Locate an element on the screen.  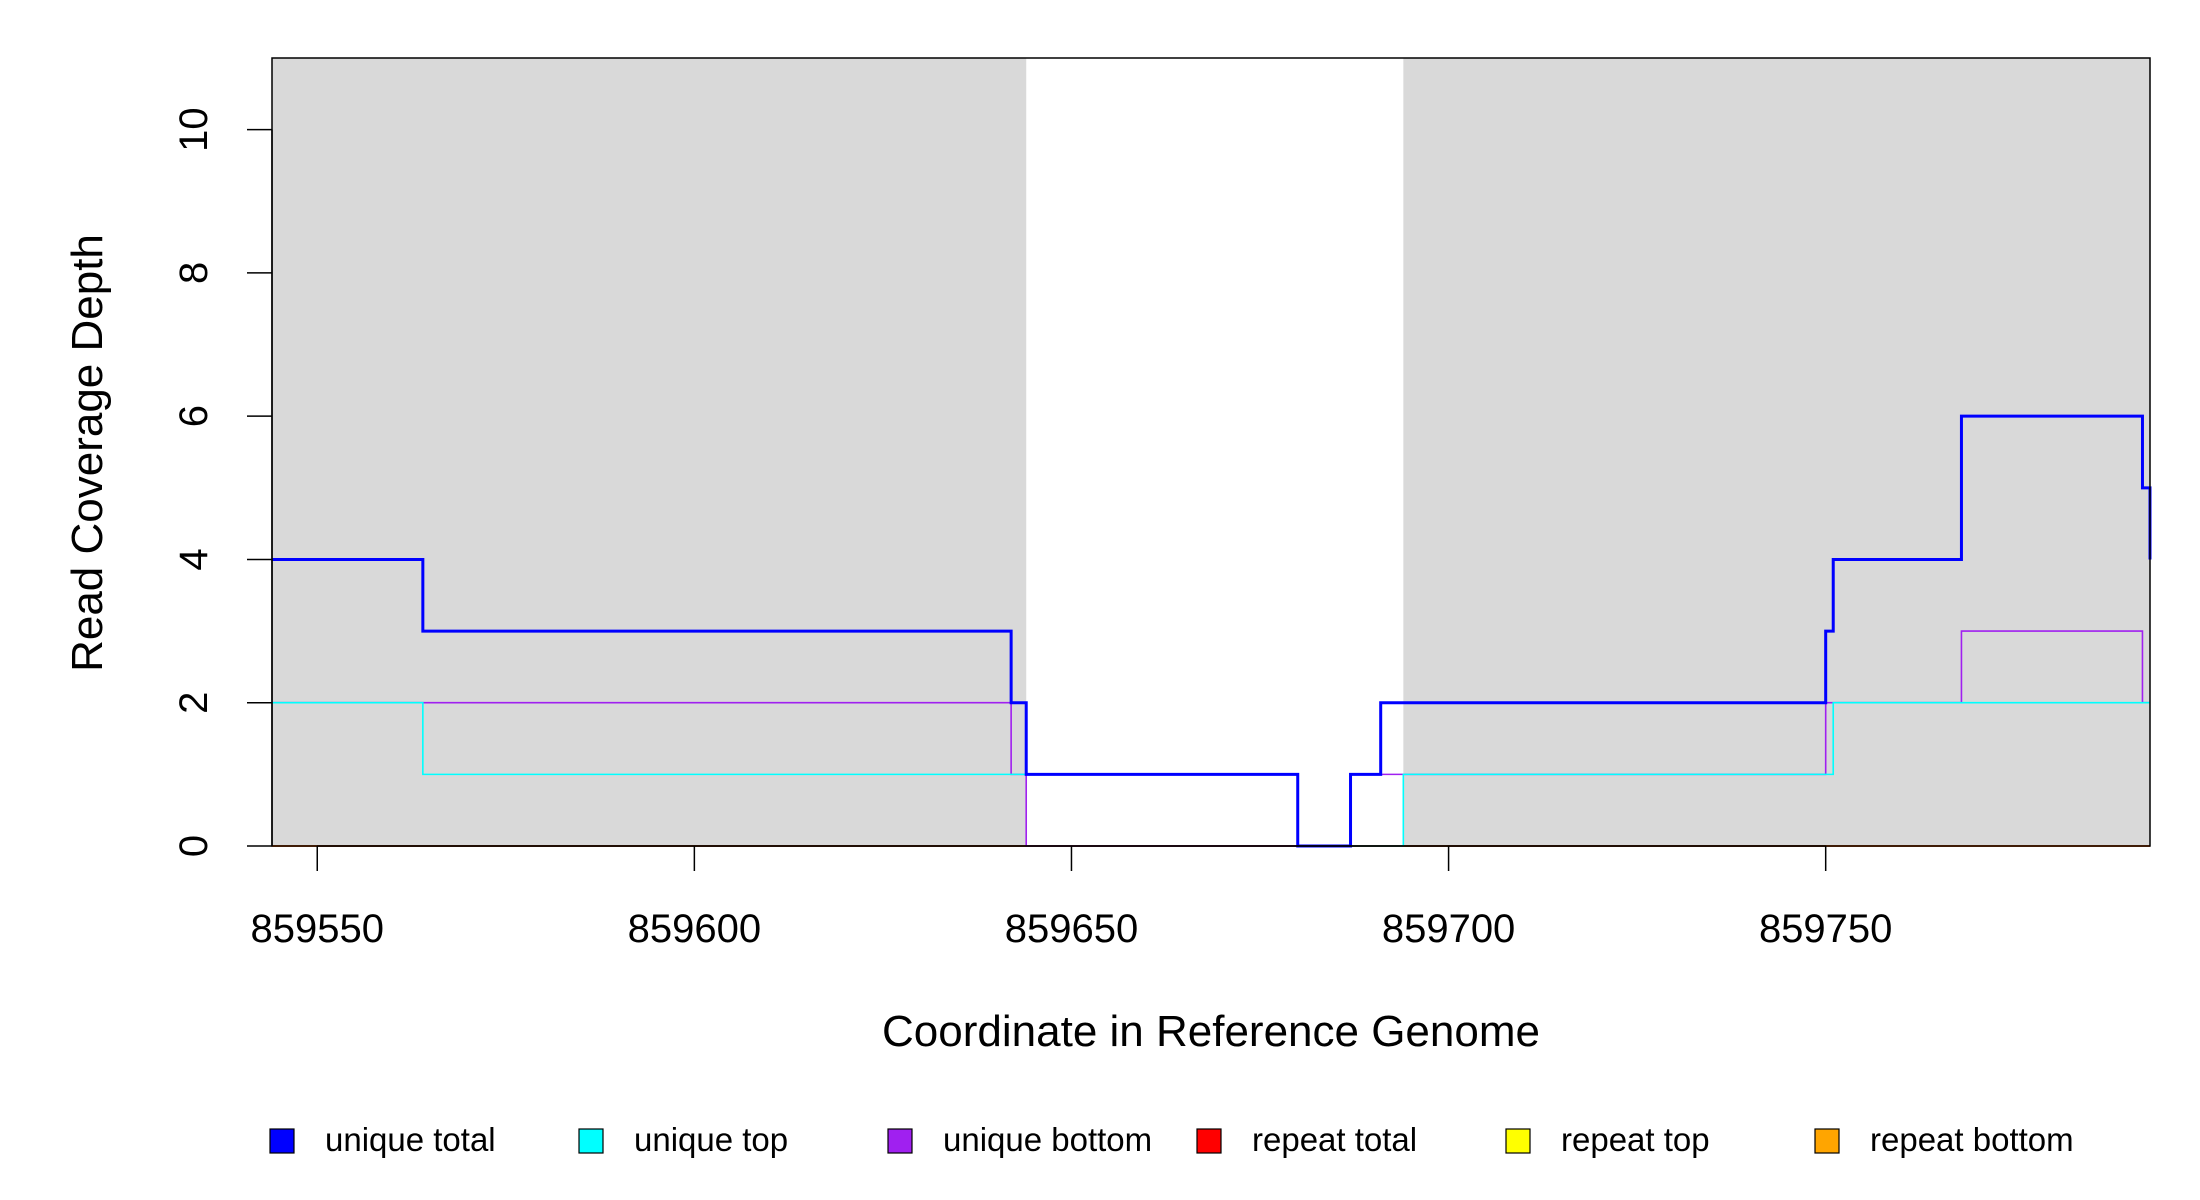
legend-label-repeat-bottom: repeat bottom is located at coordinates (1972, 1139).